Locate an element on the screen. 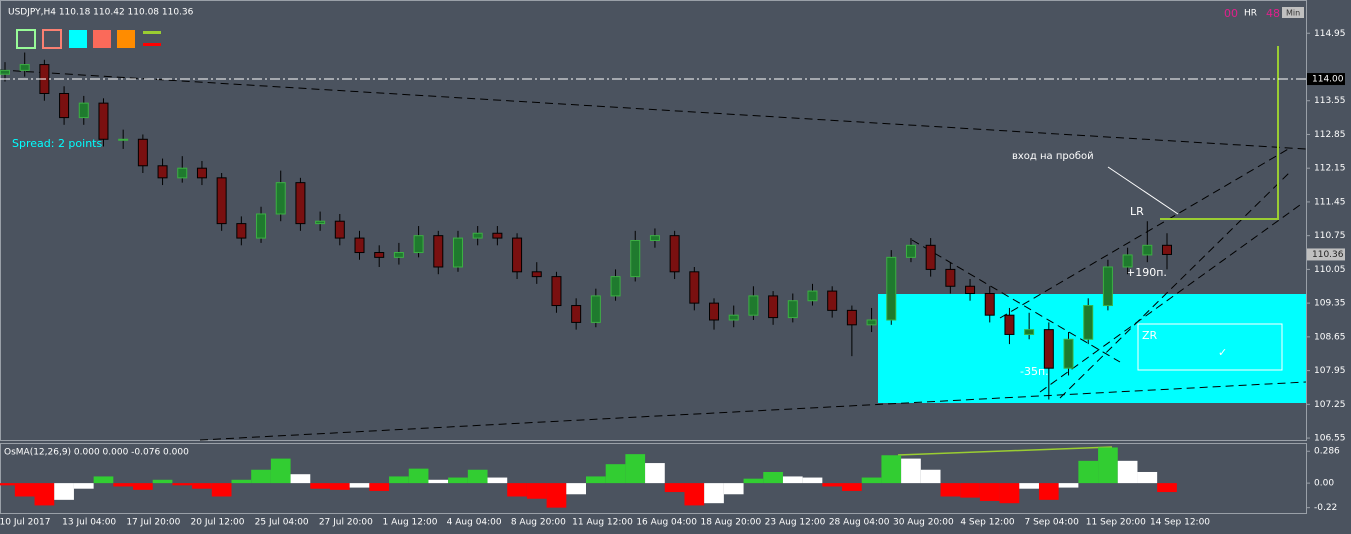  y-tick-label: 107.95 is located at coordinates (1330, 371).